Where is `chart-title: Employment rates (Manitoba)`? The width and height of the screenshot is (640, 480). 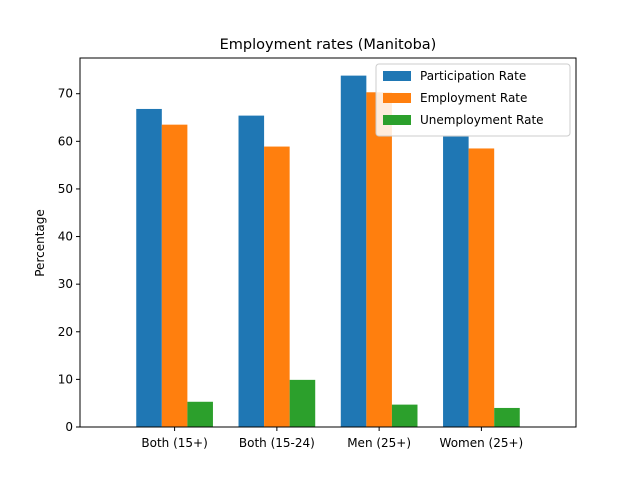
chart-title: Employment rates (Manitoba) is located at coordinates (328, 45).